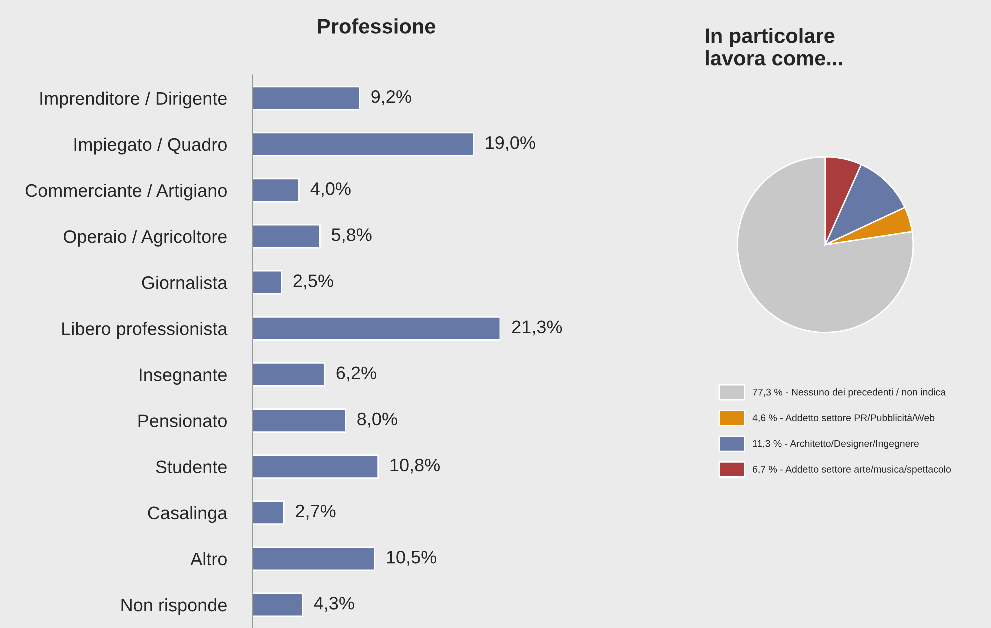 The width and height of the screenshot is (991, 628). I want to click on data-label: 4,0%, so click(330, 190).